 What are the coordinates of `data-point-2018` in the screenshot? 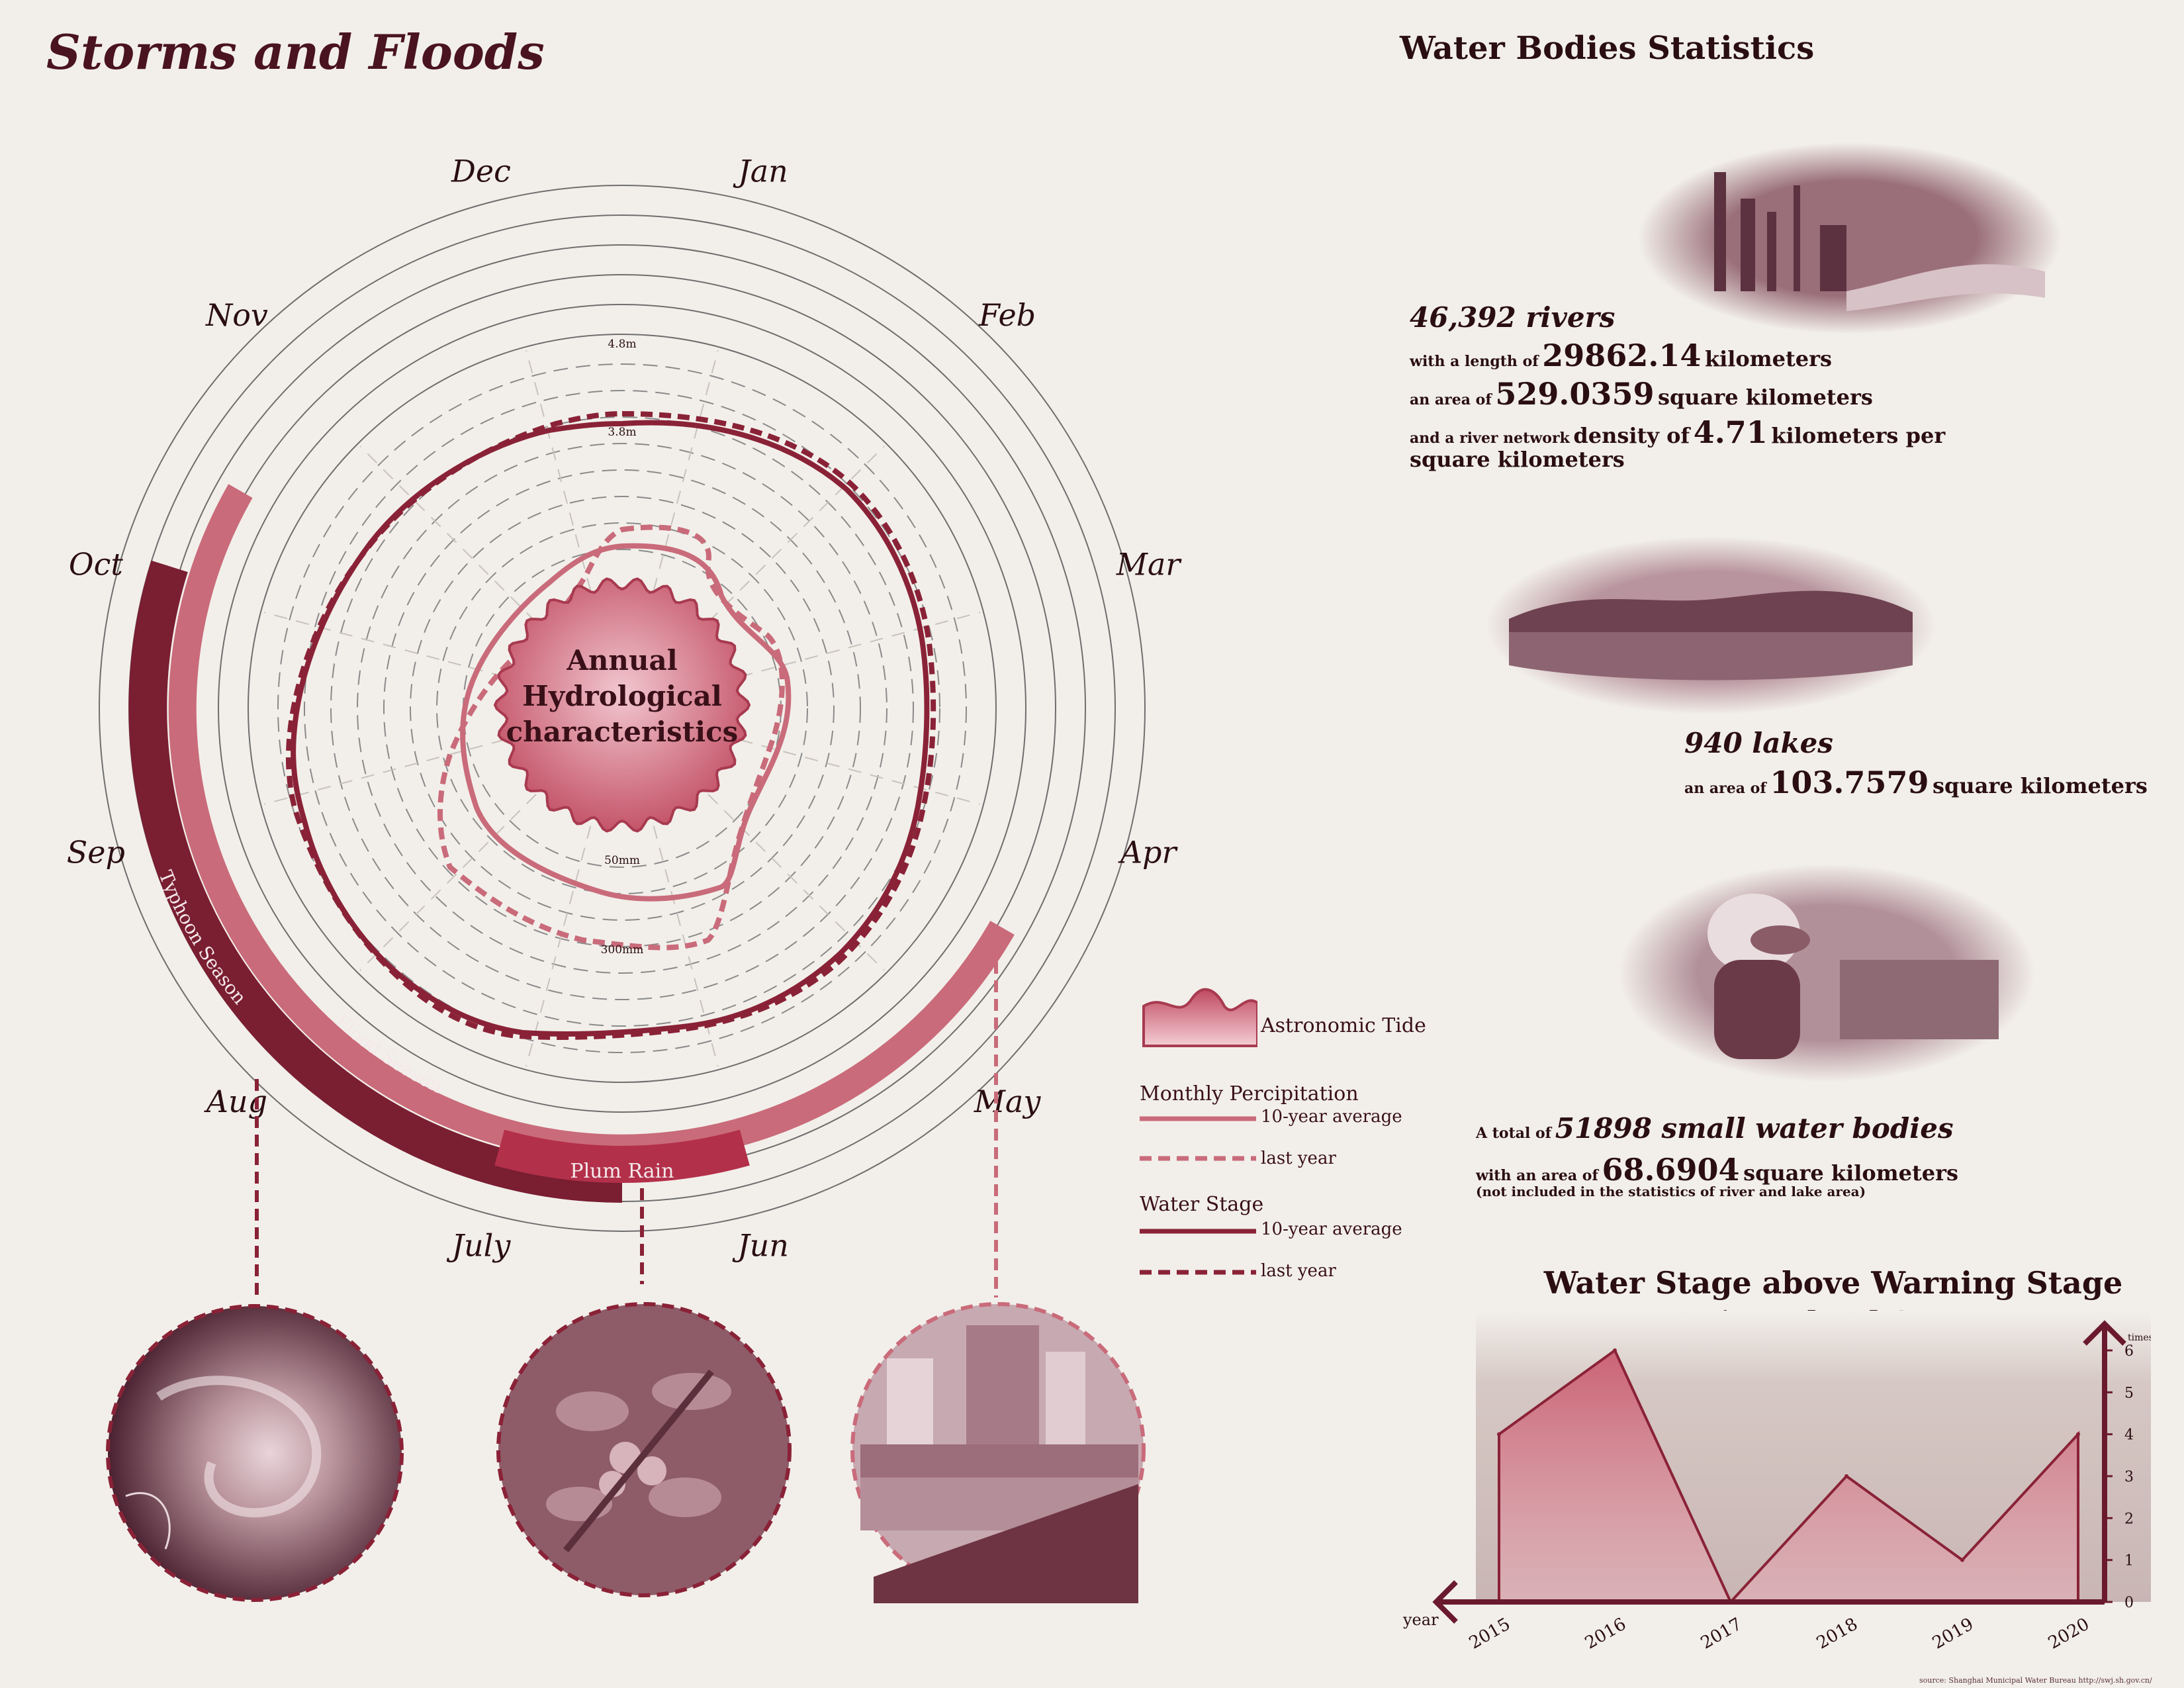 It's located at (1846, 1476).